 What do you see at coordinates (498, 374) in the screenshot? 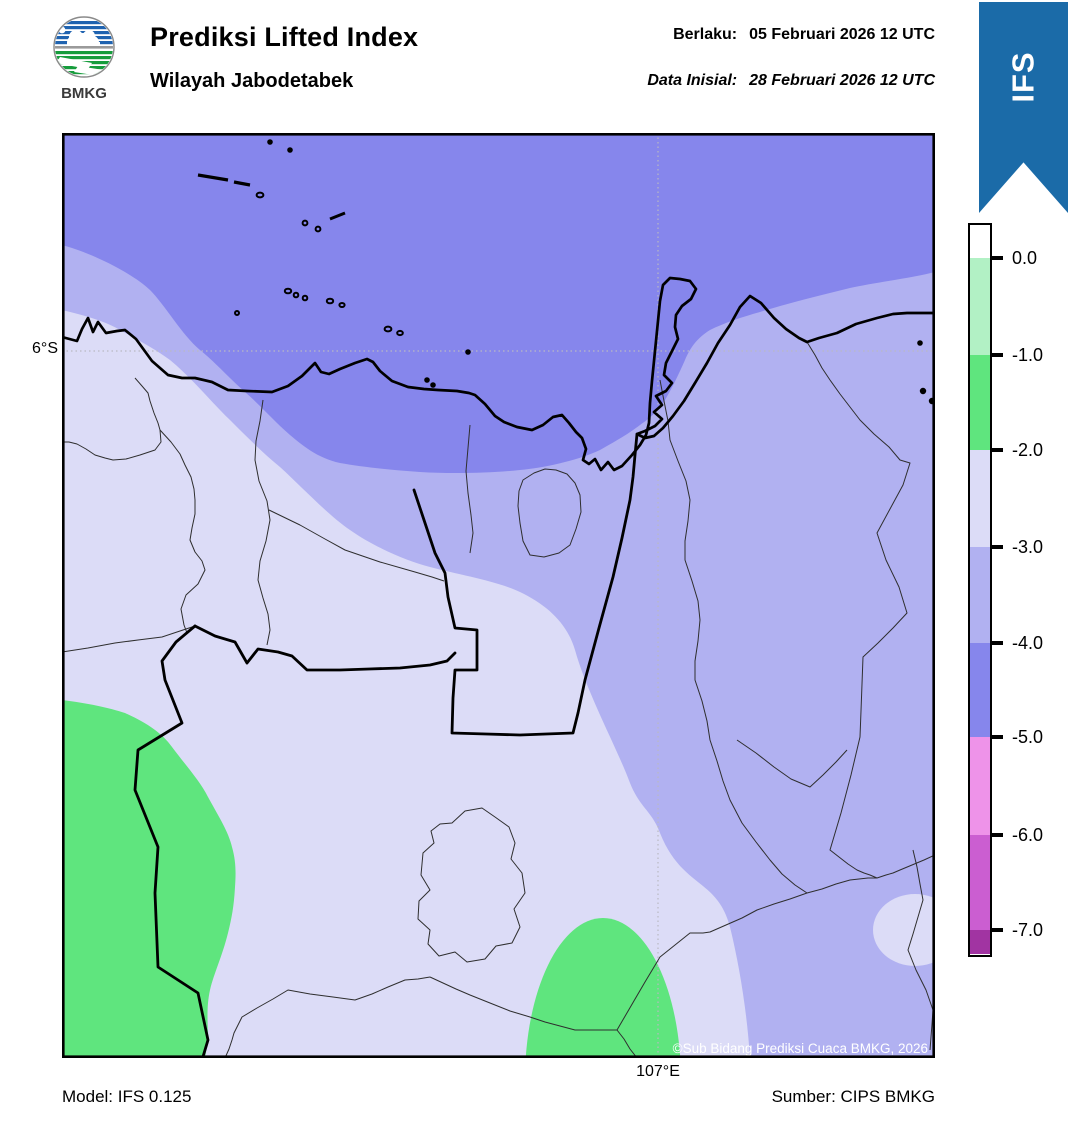
I see `coastline` at bounding box center [498, 374].